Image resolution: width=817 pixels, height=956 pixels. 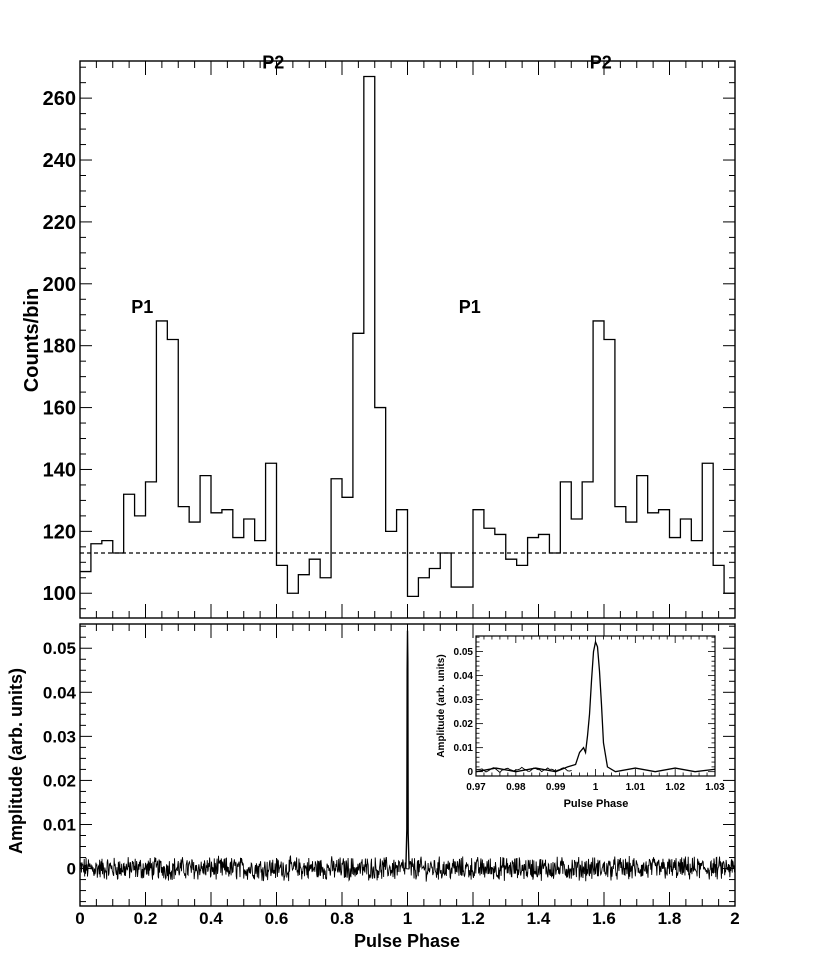 I want to click on bottom-x-tick-label: 0.2, so click(x=146, y=918).